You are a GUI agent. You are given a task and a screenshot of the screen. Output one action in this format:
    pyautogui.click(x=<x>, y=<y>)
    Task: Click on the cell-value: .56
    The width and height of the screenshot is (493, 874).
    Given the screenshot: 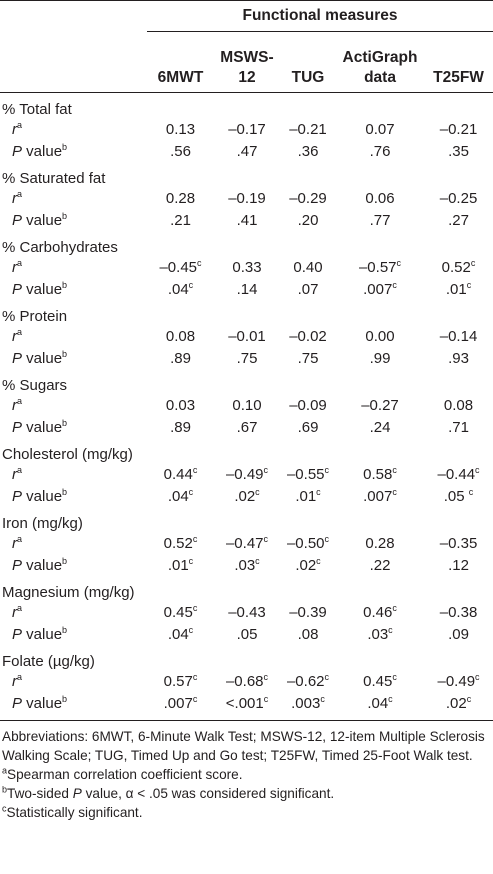 What is the action you would take?
    pyautogui.click(x=180, y=151)
    